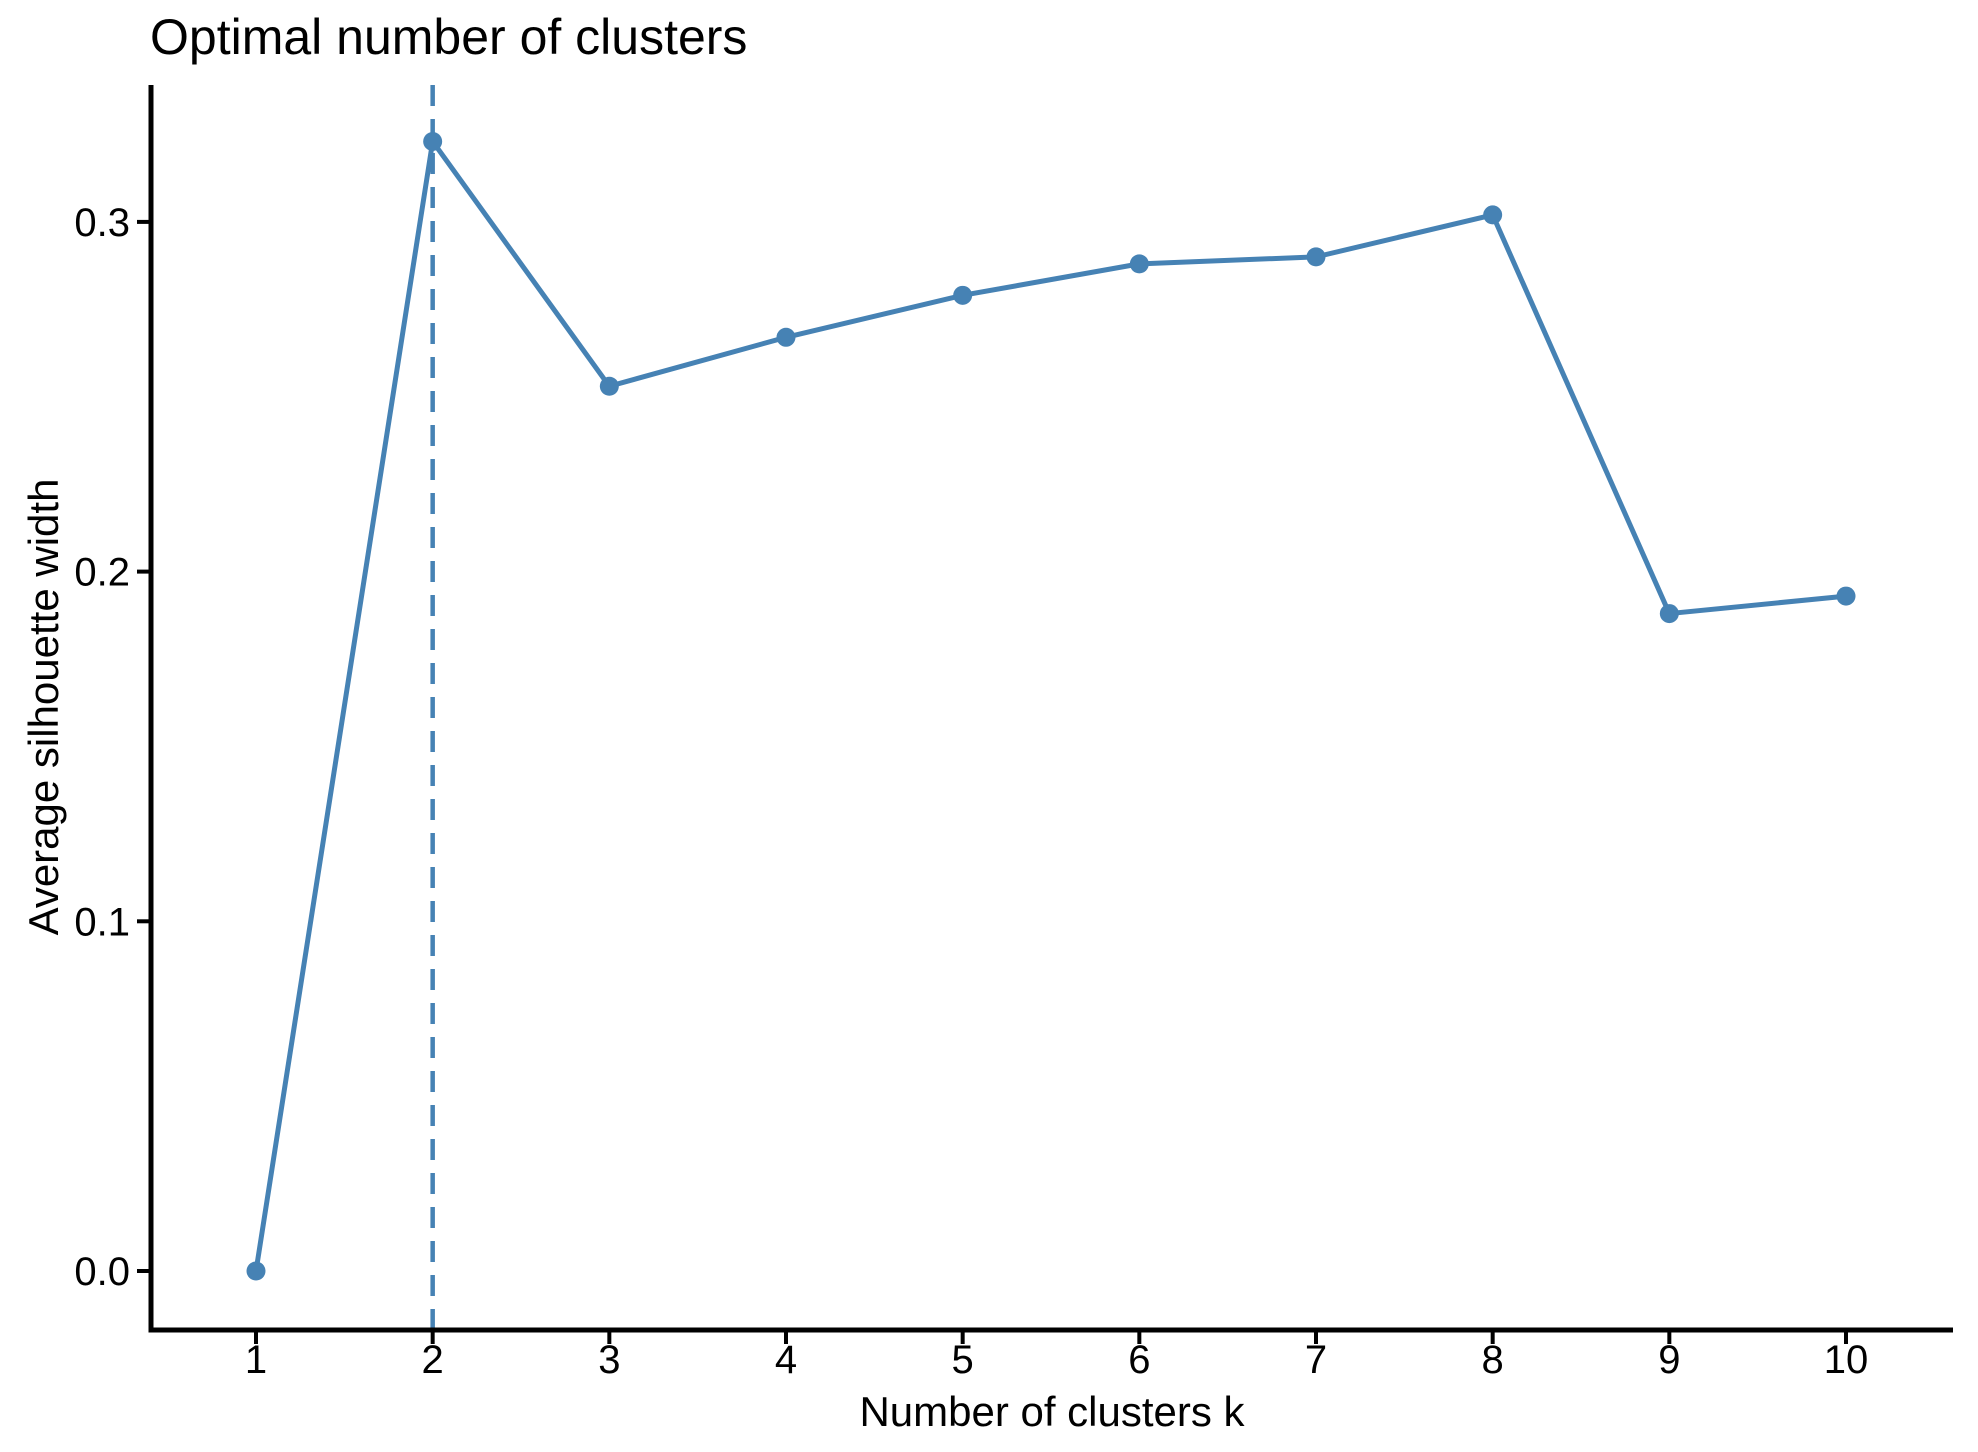 This screenshot has width=1978, height=1452. Describe the element at coordinates (102, 922) in the screenshot. I see `y-tick-label: 0.1` at that location.